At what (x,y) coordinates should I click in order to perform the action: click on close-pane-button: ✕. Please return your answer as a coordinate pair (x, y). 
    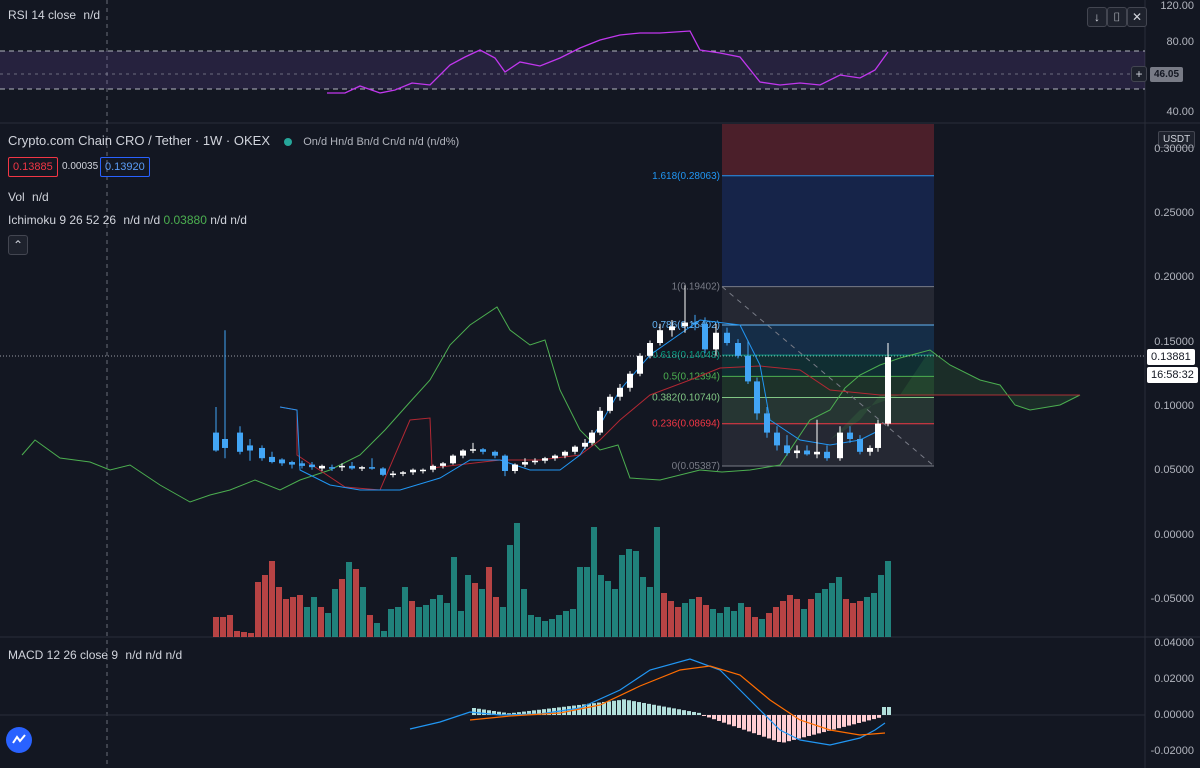
    Looking at the image, I should click on (1137, 17).